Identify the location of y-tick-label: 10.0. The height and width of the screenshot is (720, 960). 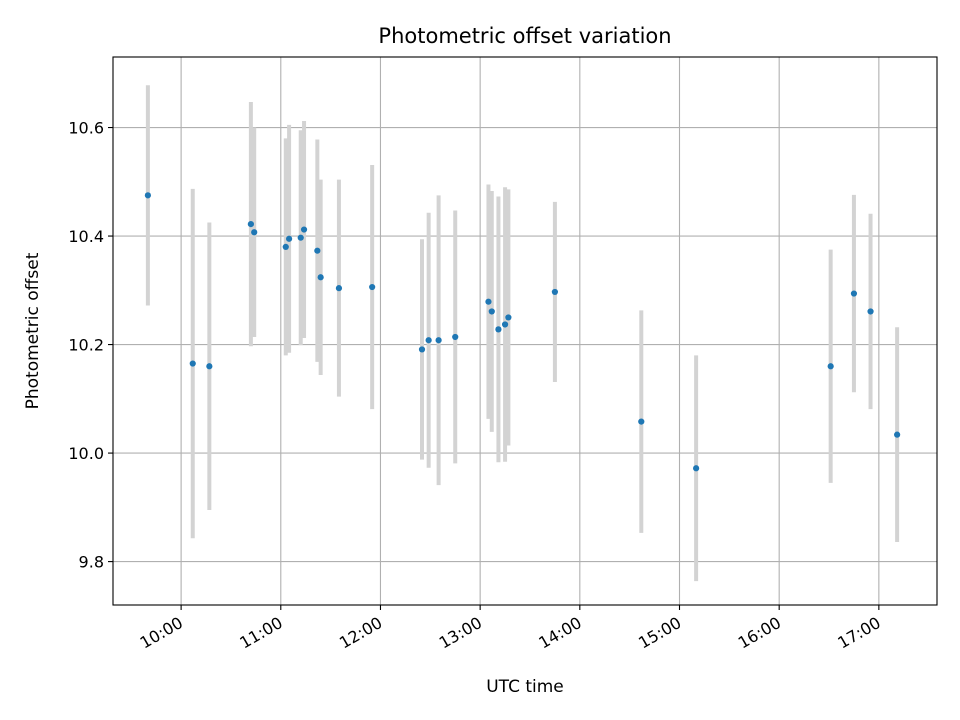
(86, 453).